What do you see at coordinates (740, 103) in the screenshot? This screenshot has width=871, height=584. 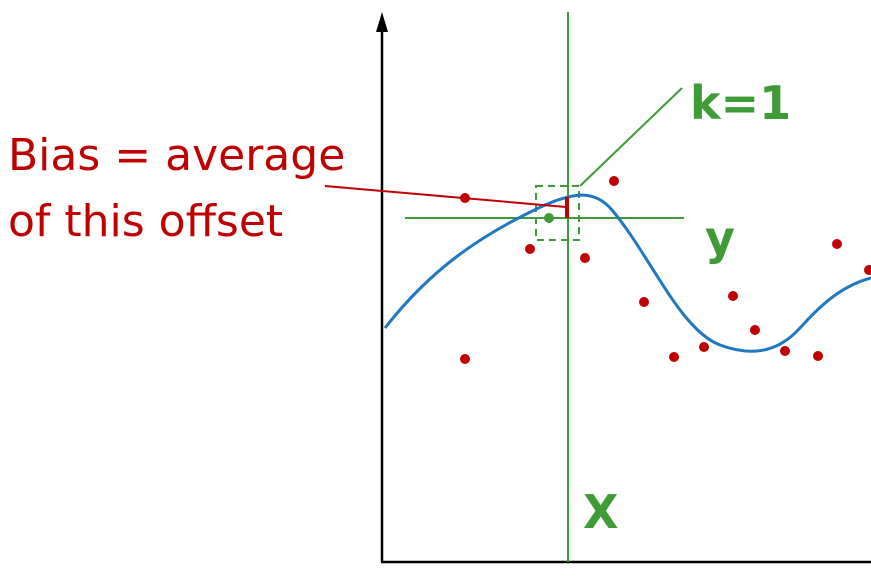 I see `k-label: k=1` at bounding box center [740, 103].